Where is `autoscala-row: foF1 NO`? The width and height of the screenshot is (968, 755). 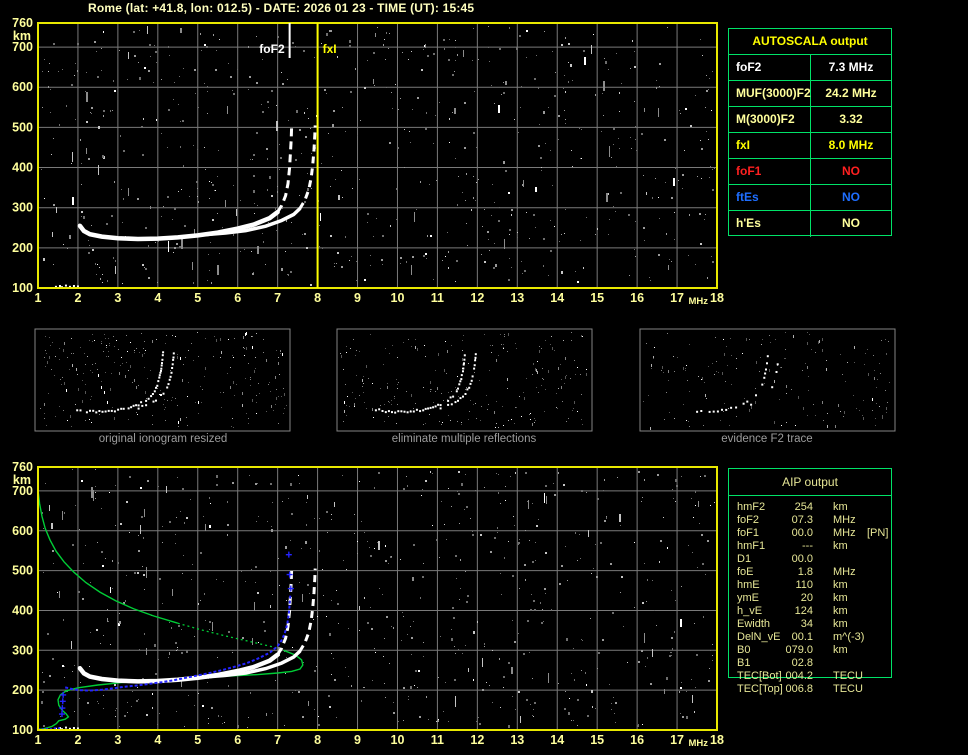
autoscala-row: foF1 NO is located at coordinates (810, 172).